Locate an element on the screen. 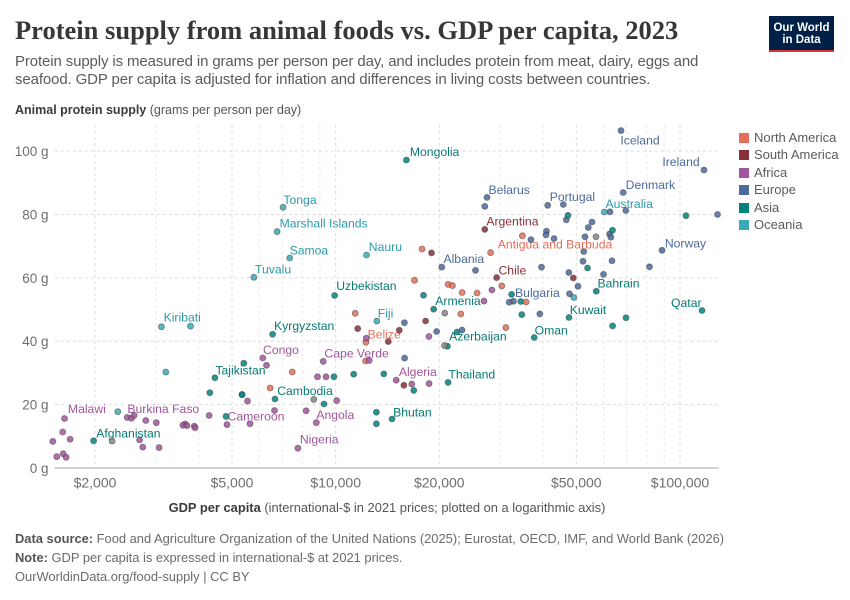 The width and height of the screenshot is (850, 600). svg-text: Norway is located at coordinates (686, 243).